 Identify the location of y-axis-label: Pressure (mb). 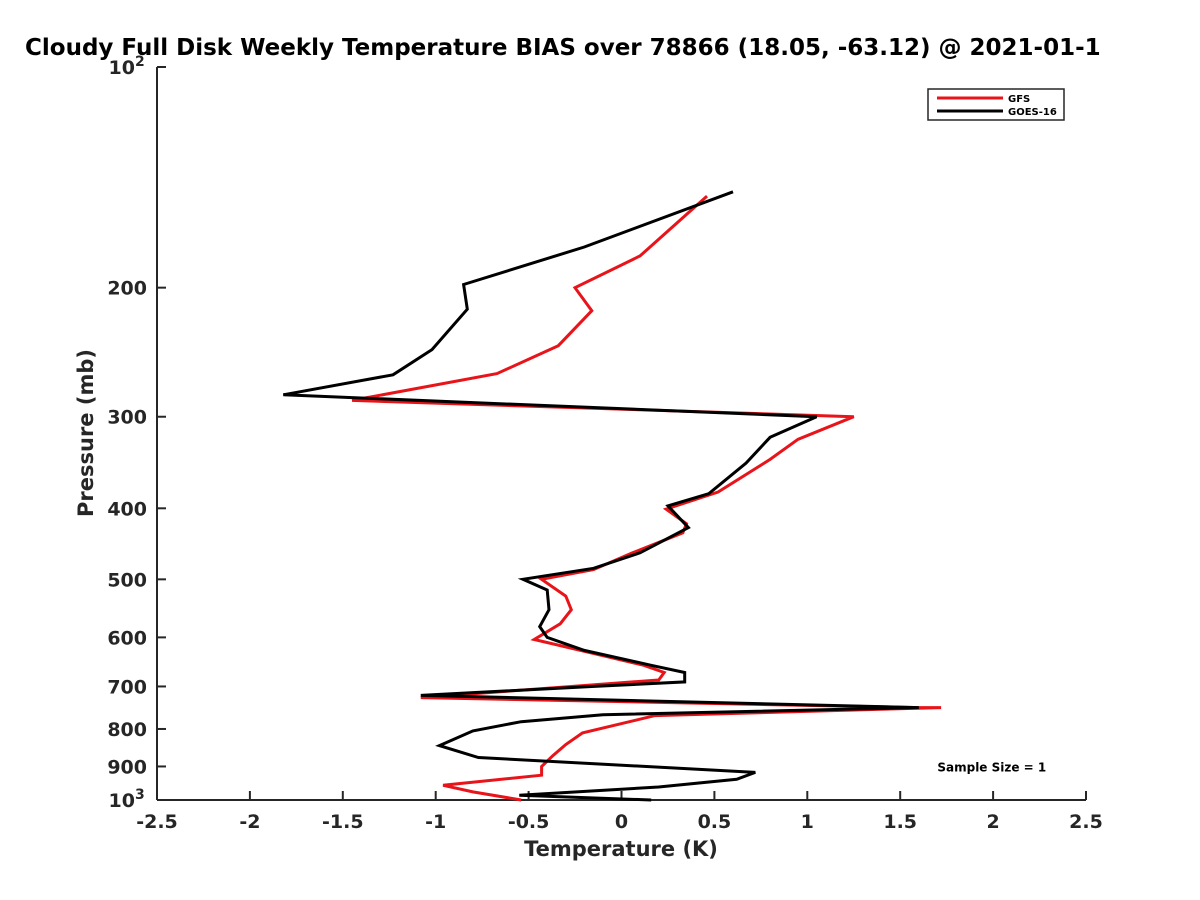
(86, 433).